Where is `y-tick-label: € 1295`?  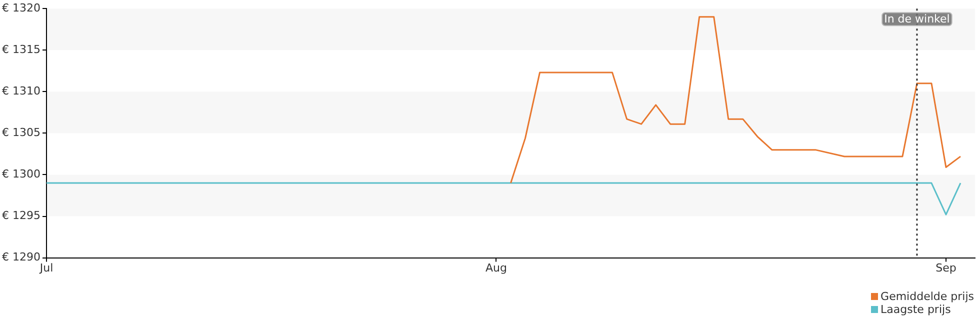 y-tick-label: € 1295 is located at coordinates (21, 215).